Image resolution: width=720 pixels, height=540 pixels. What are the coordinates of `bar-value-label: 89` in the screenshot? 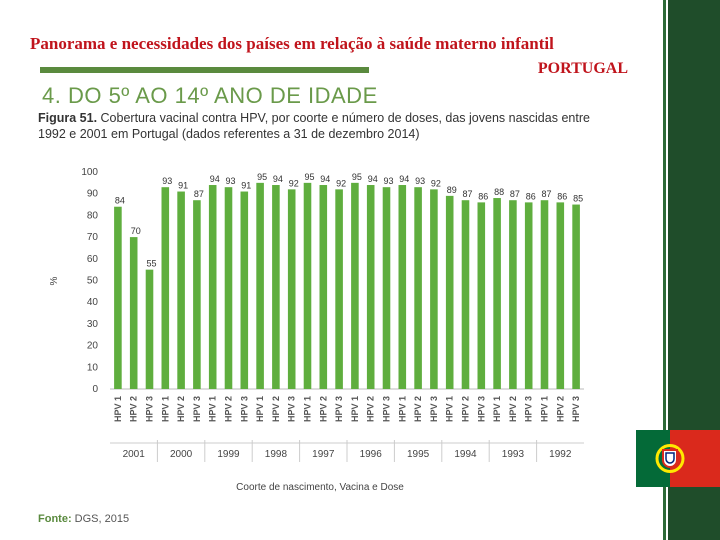 It's located at (452, 190).